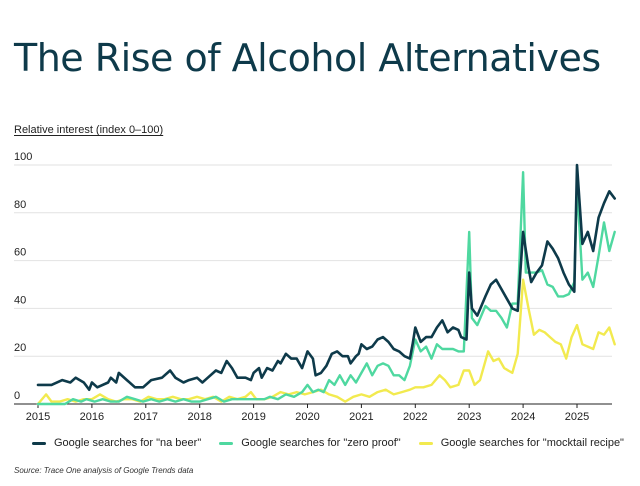 This screenshot has height=486, width=640. What do you see at coordinates (20, 348) in the screenshot?
I see `y-tick-label: 20` at bounding box center [20, 348].